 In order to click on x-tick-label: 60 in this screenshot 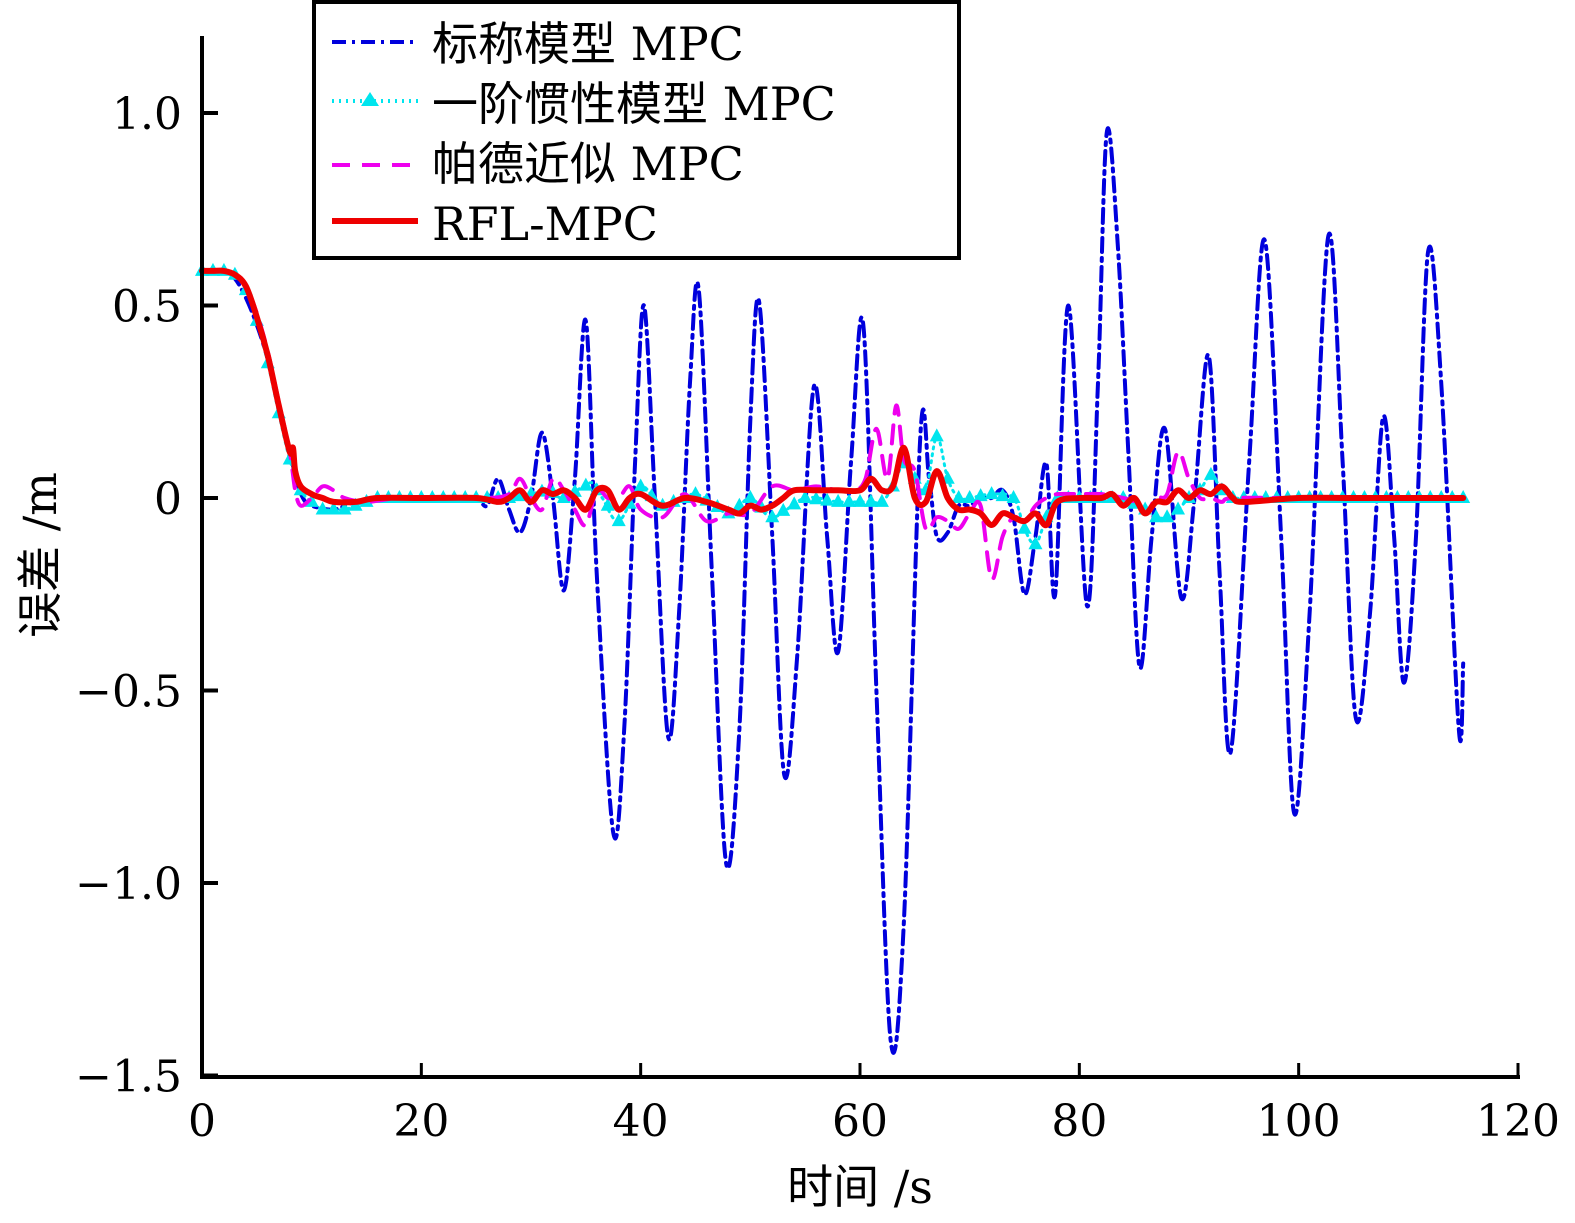, I will do `click(860, 1121)`.